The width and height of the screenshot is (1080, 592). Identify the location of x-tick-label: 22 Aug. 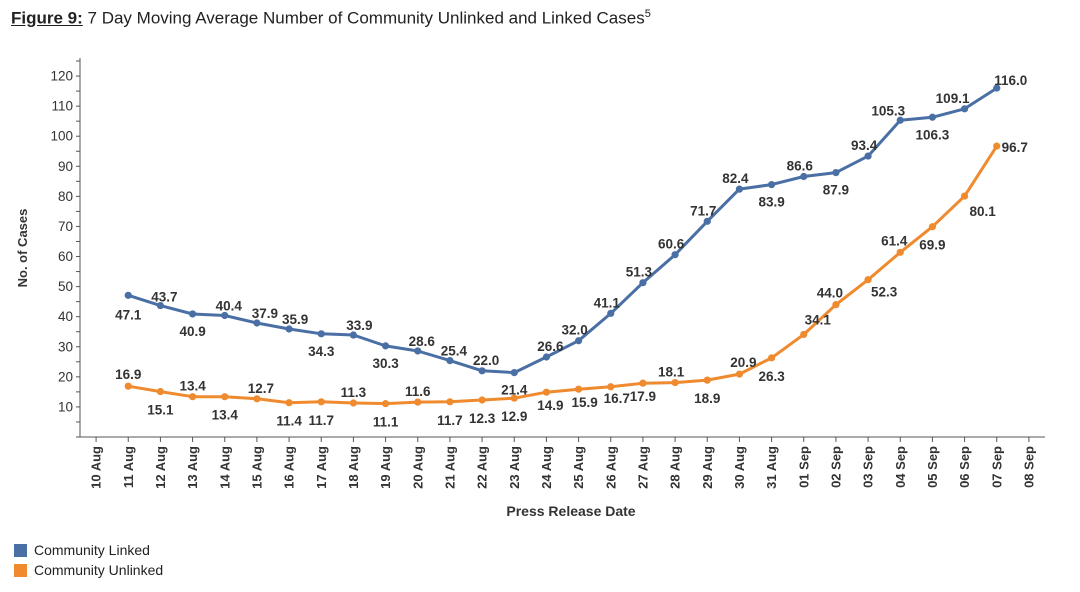
(482, 467).